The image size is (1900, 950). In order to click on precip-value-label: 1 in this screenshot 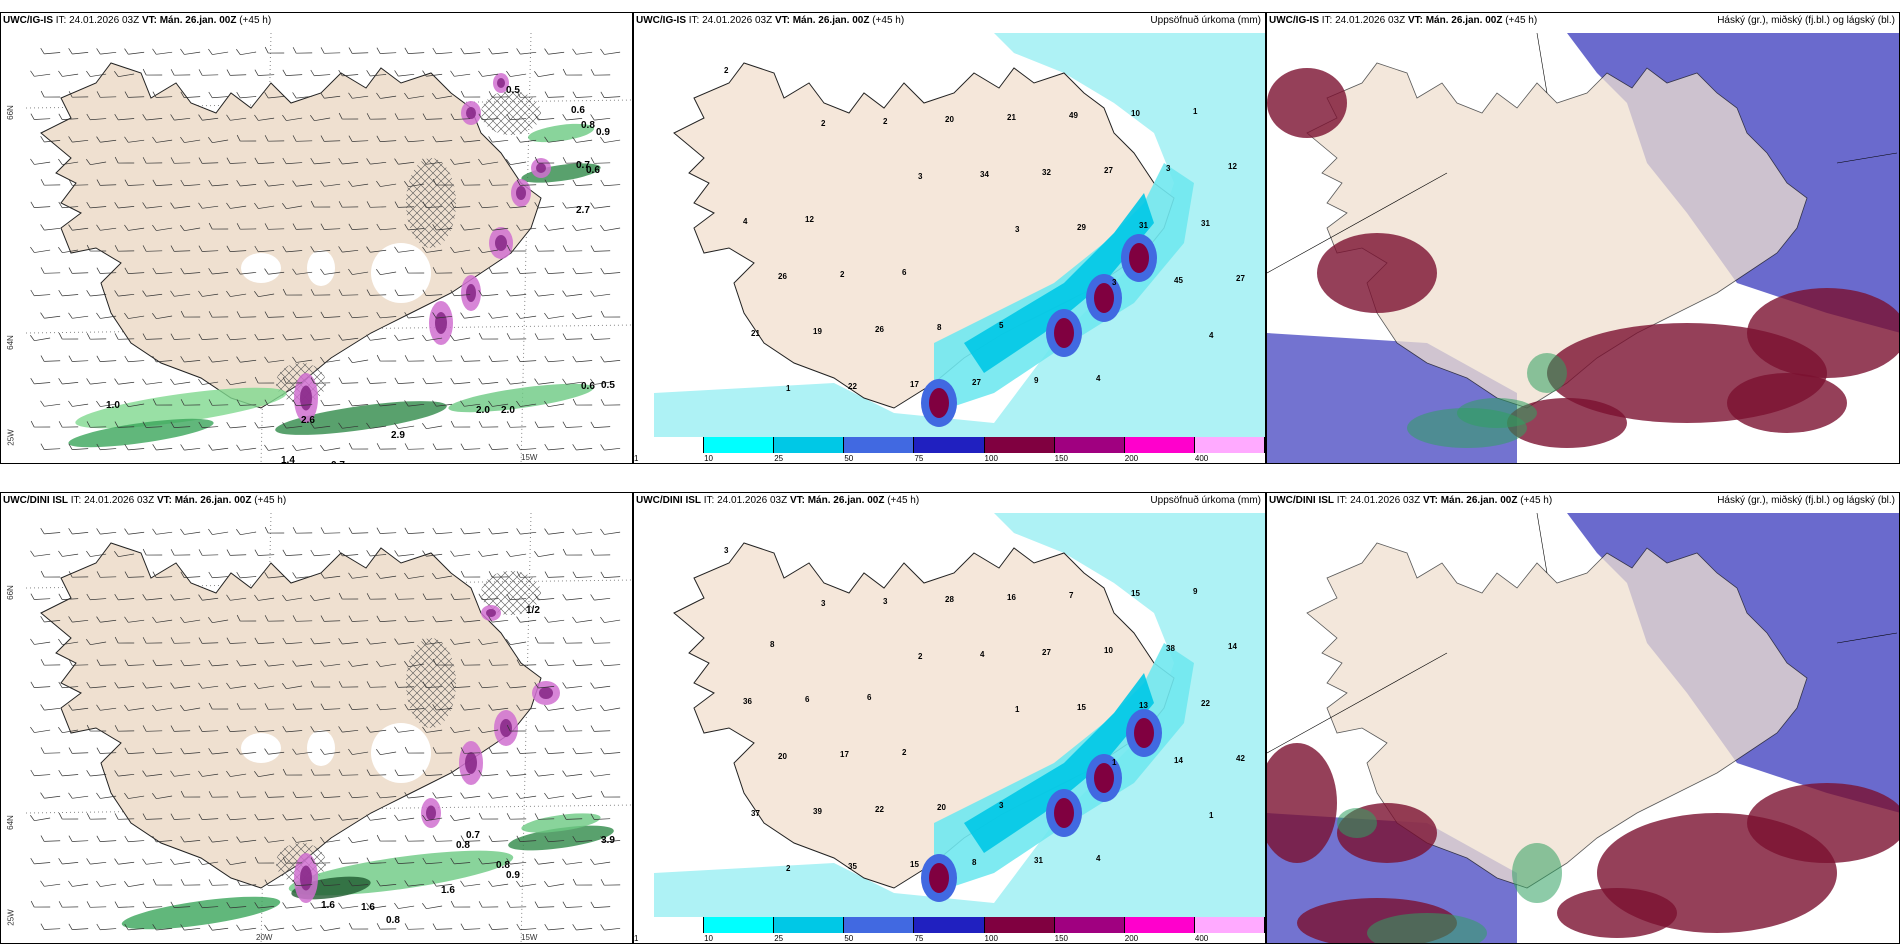, I will do `click(1114, 762)`.